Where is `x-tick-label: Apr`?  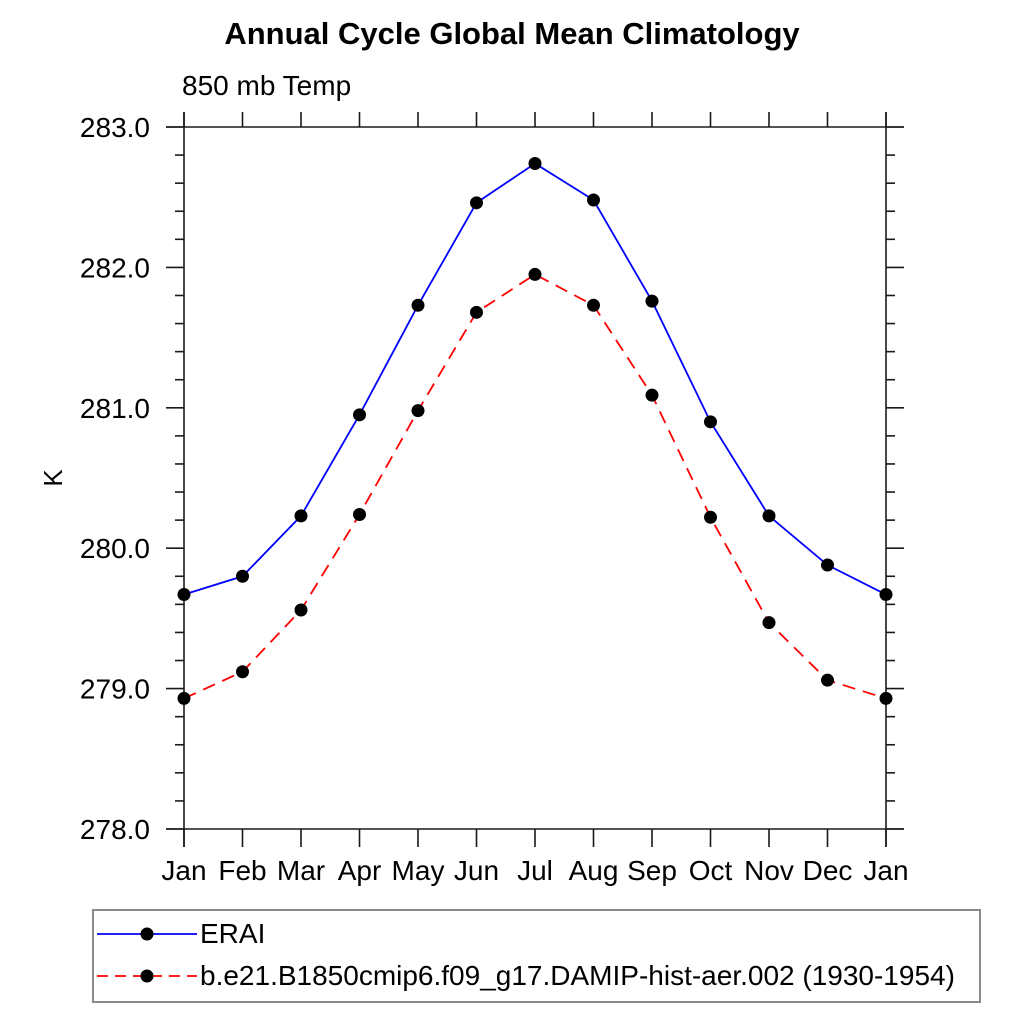
x-tick-label: Apr is located at coordinates (360, 870).